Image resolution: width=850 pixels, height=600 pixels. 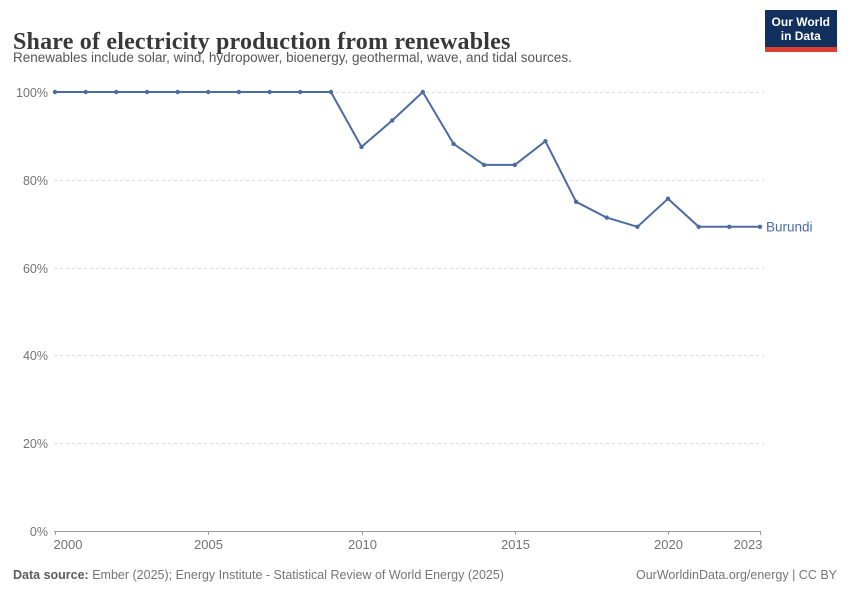 I want to click on owid-logo-line1: Our World, so click(x=800, y=22).